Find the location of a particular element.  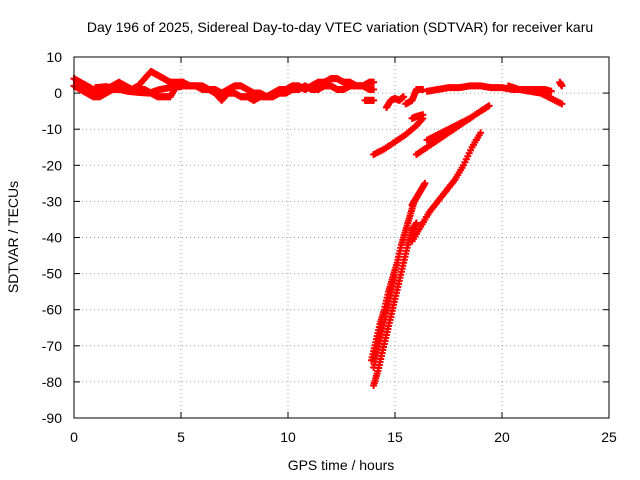

y-tick-labels: 10 0 -10 -20 -30 -40 -50 -60 -70 -80 -90 is located at coordinates (52, 237).